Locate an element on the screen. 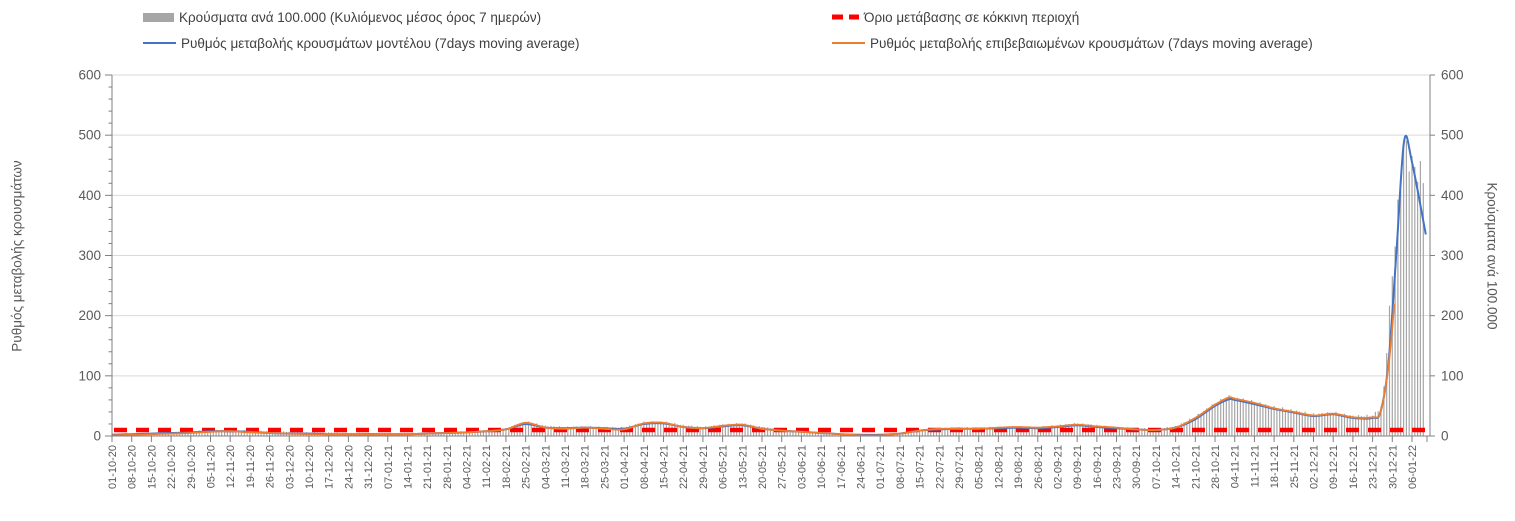  y-tick-label: 400 is located at coordinates (1452, 195).